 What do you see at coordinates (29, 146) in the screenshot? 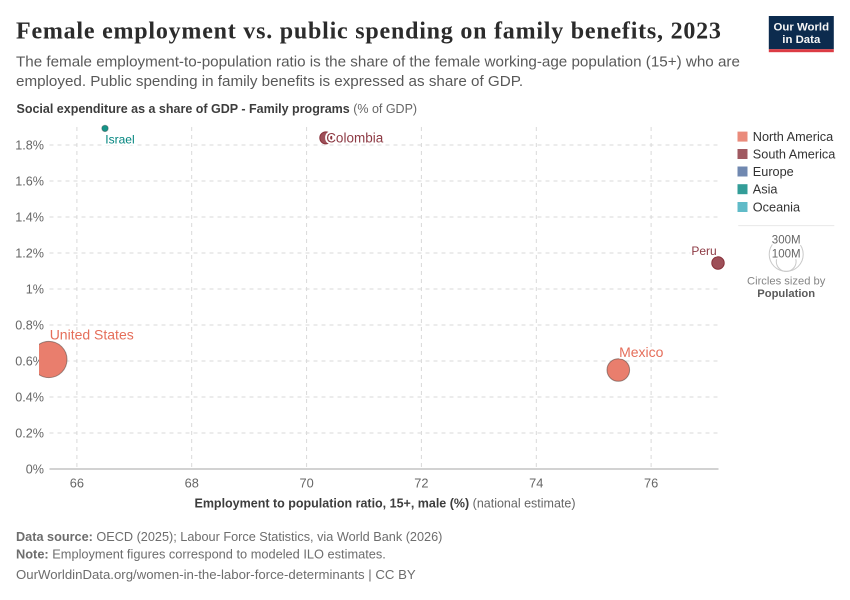
I see `svg-text: 1.8%` at bounding box center [29, 146].